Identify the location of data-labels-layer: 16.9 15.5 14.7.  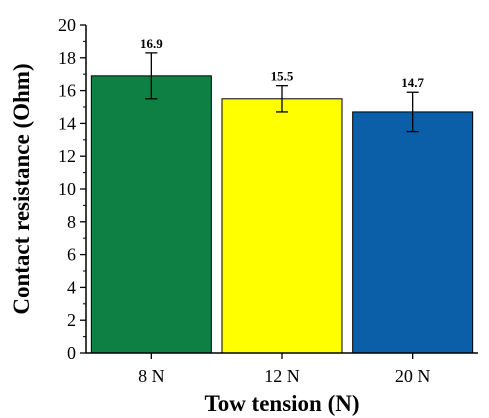
(282, 63).